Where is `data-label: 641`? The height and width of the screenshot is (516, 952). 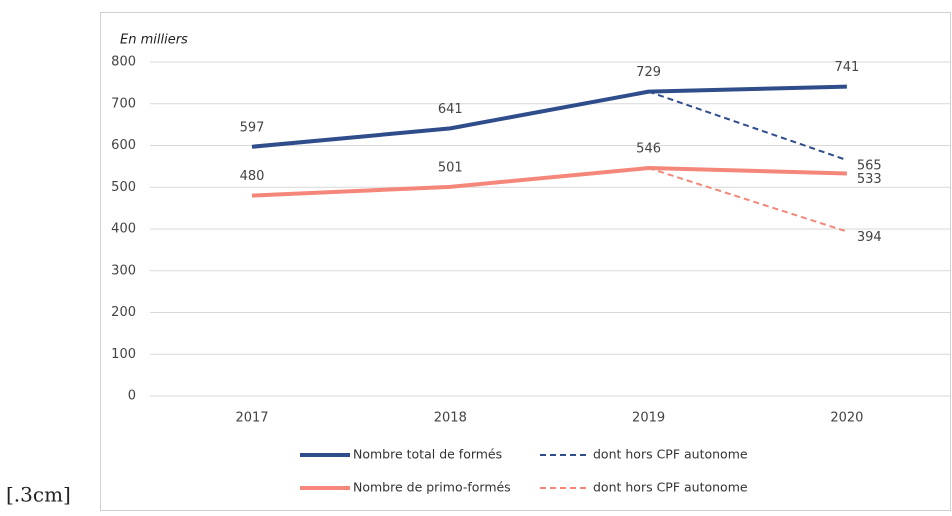 data-label: 641 is located at coordinates (450, 109).